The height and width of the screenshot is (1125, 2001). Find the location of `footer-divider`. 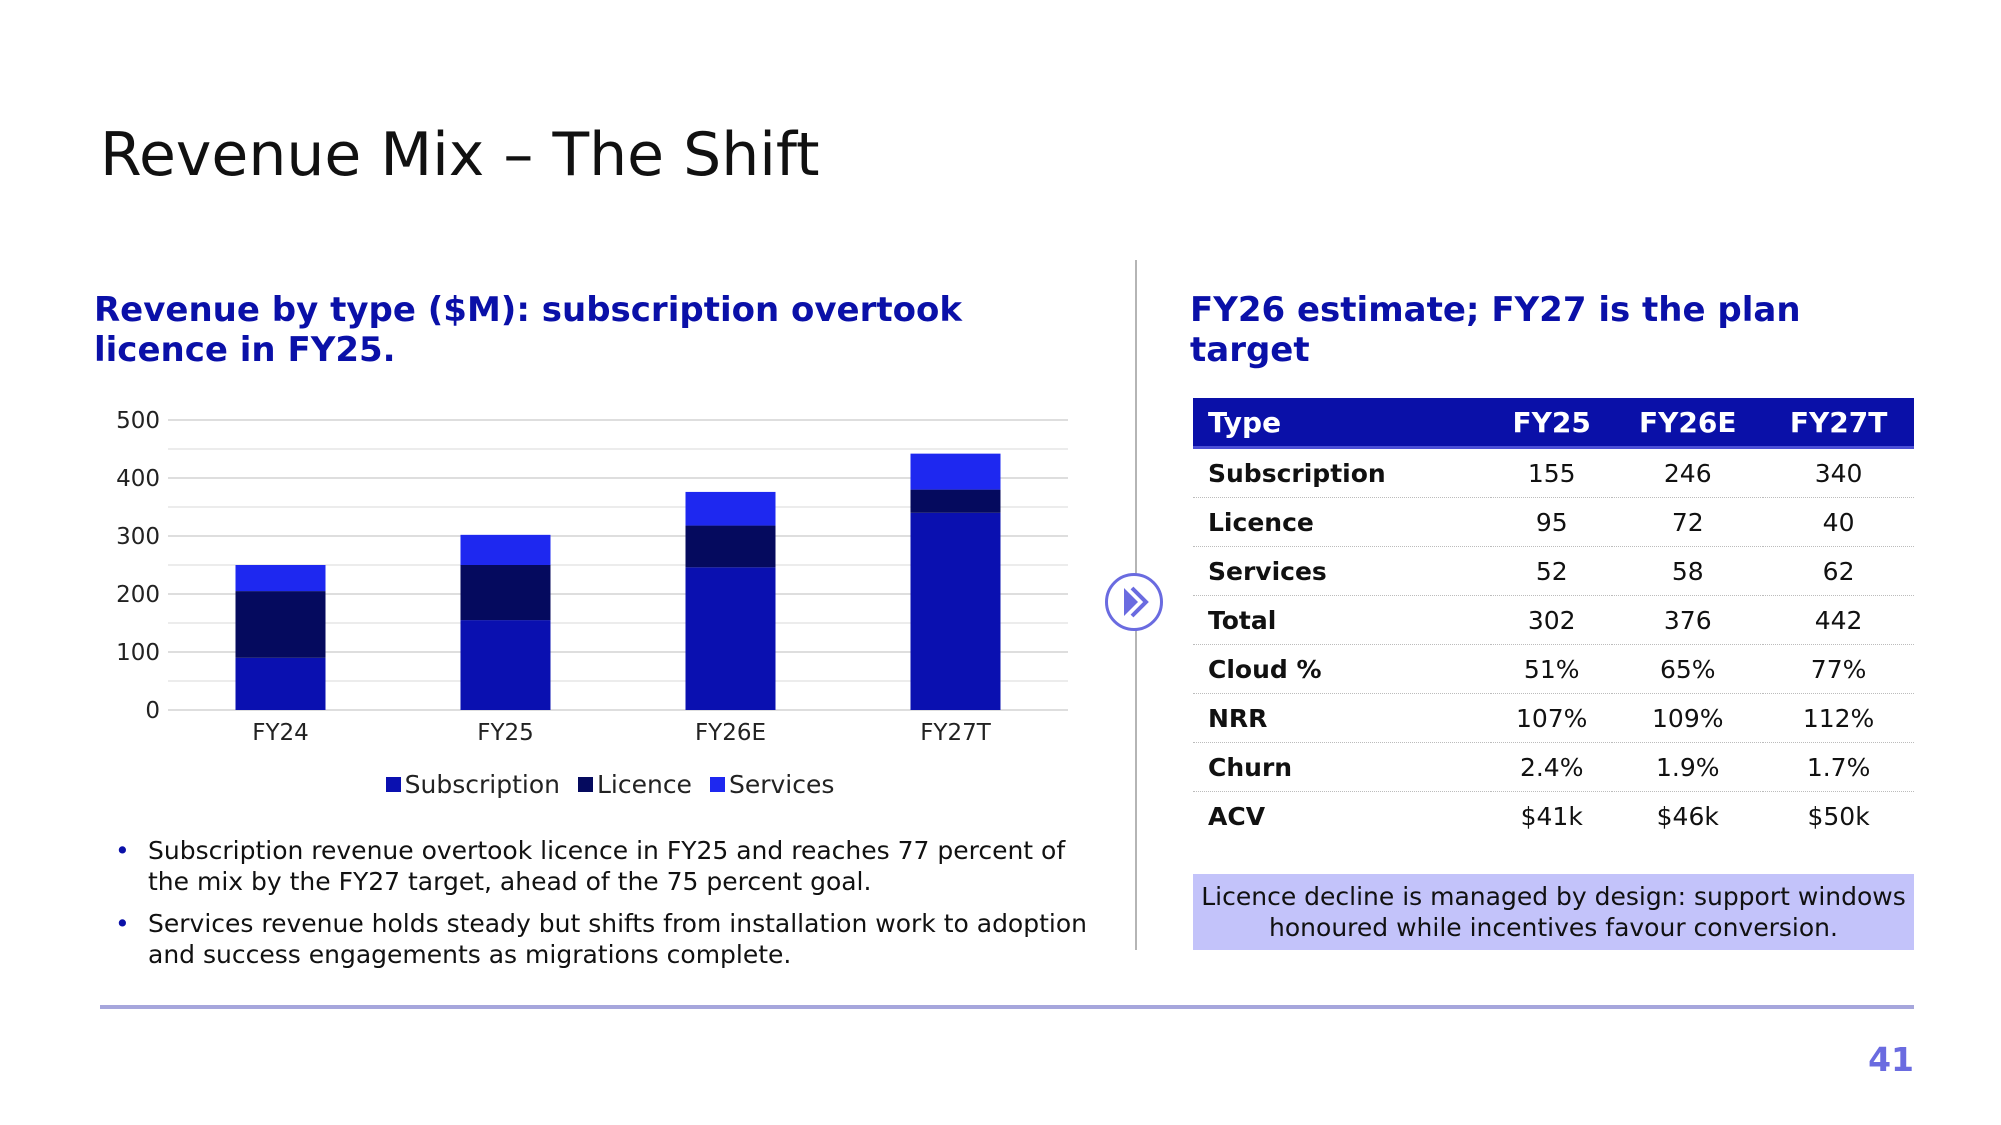

footer-divider is located at coordinates (1007, 1007).